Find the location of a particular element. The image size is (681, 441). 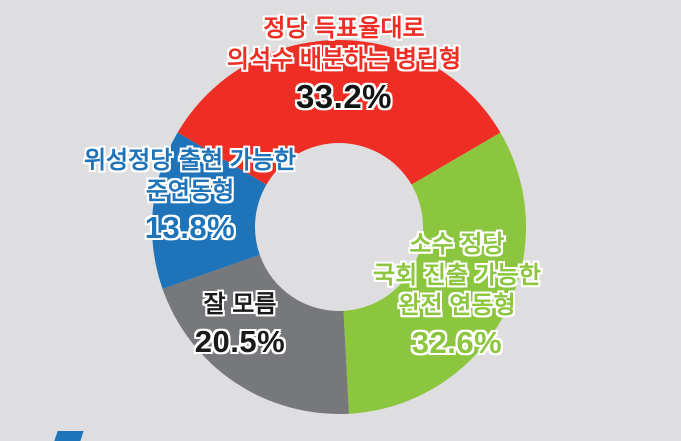

label-wanjeon-line1: 소수 정당 is located at coordinates (457, 244).